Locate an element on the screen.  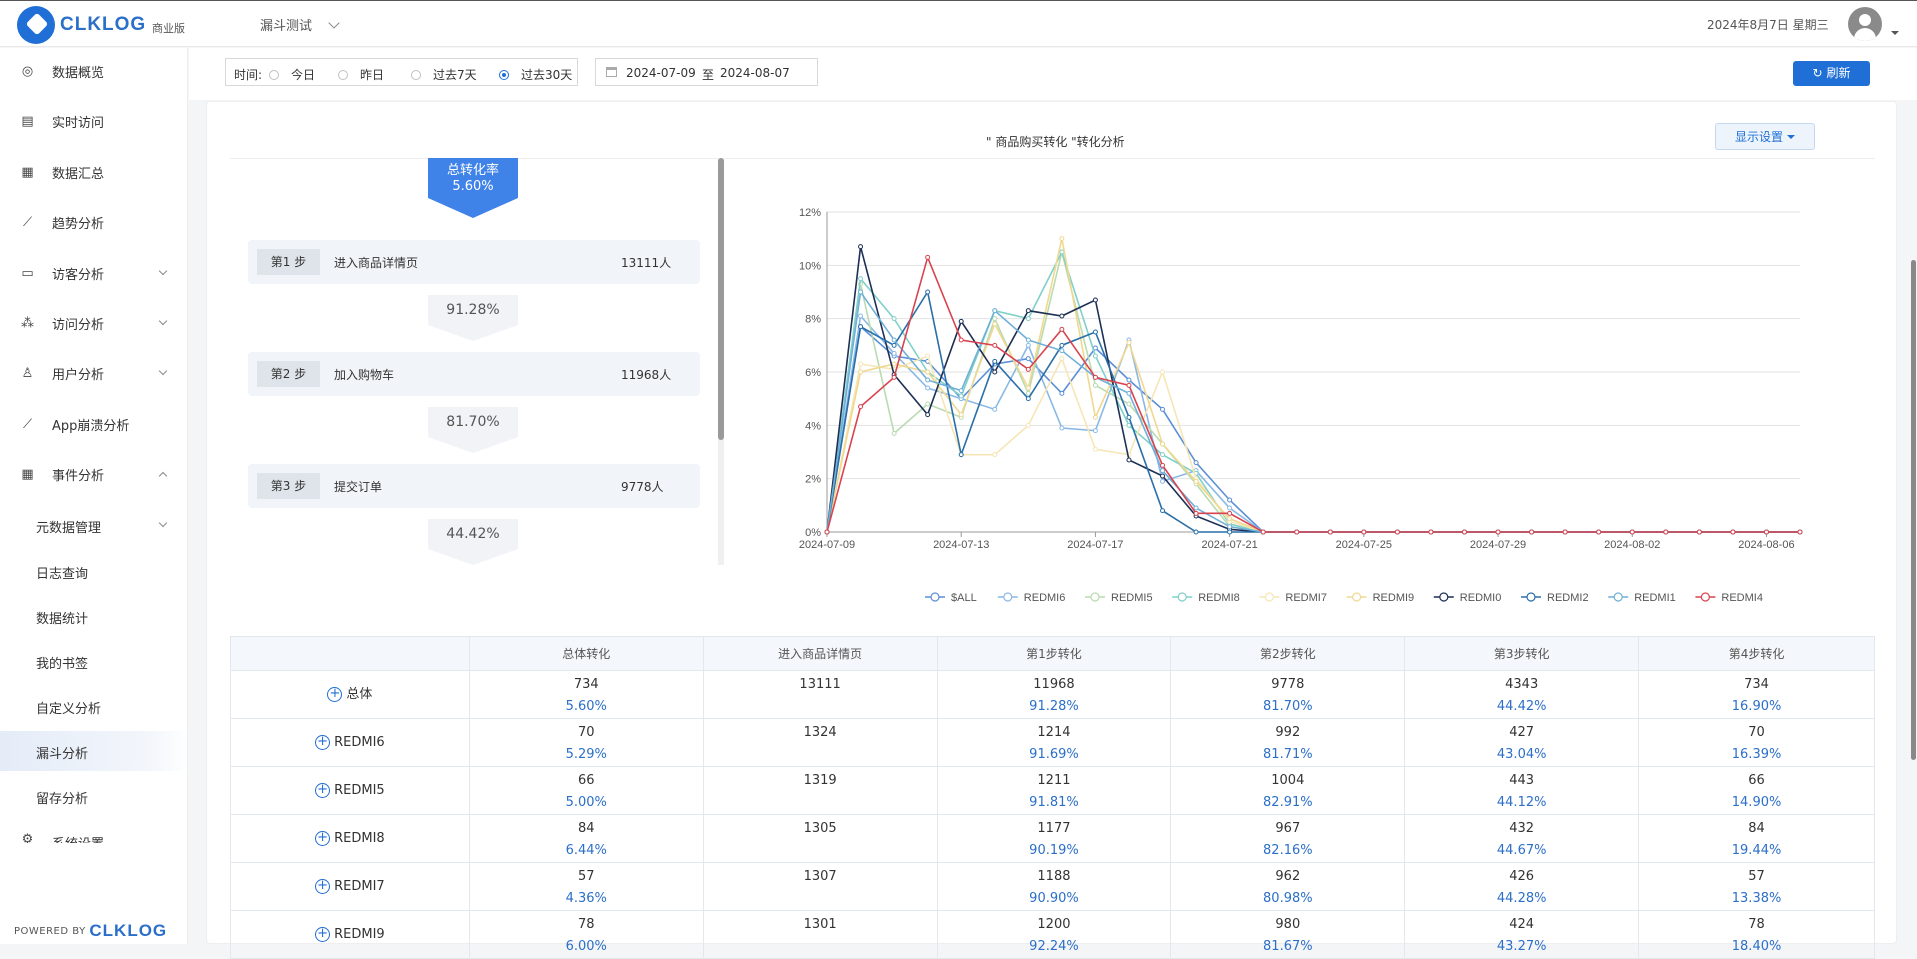
sidebar-item-settings: ⚙ 系统设置 is located at coordinates (93, 833).